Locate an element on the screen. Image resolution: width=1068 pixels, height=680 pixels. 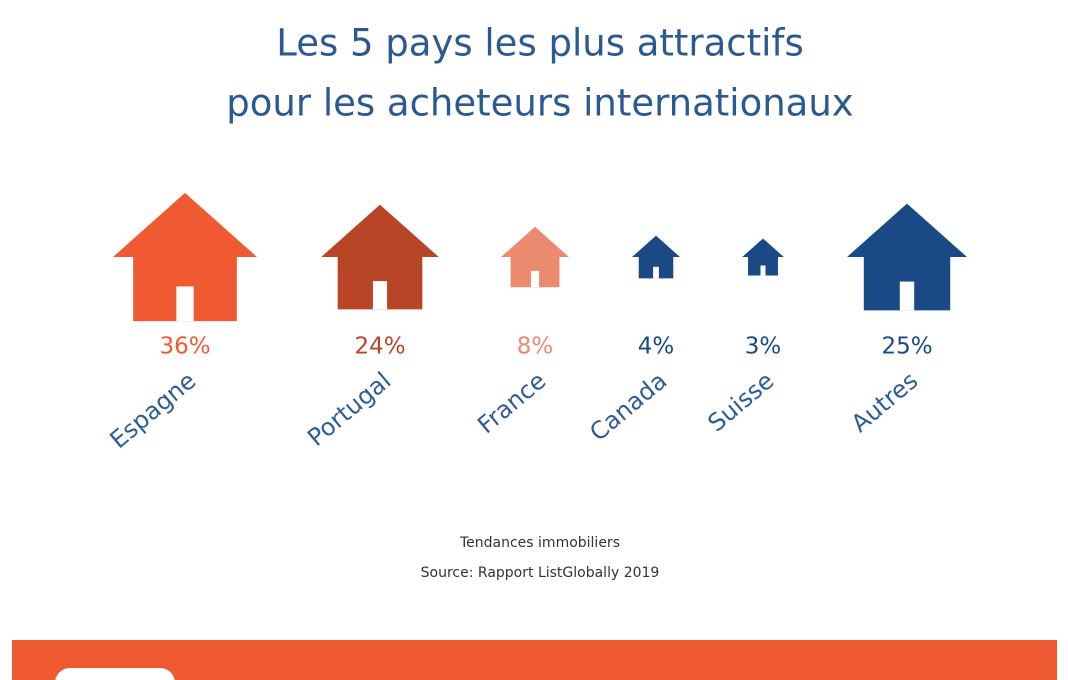
footer-bar is located at coordinates (534, 660).